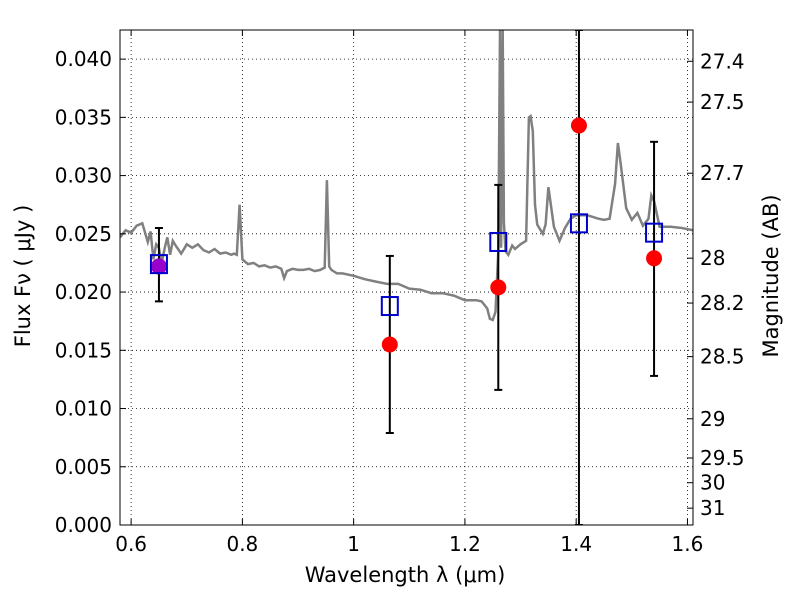  What do you see at coordinates (23, 276) in the screenshot?
I see `y-axis-label: Flux Fν ( μJy )` at bounding box center [23, 276].